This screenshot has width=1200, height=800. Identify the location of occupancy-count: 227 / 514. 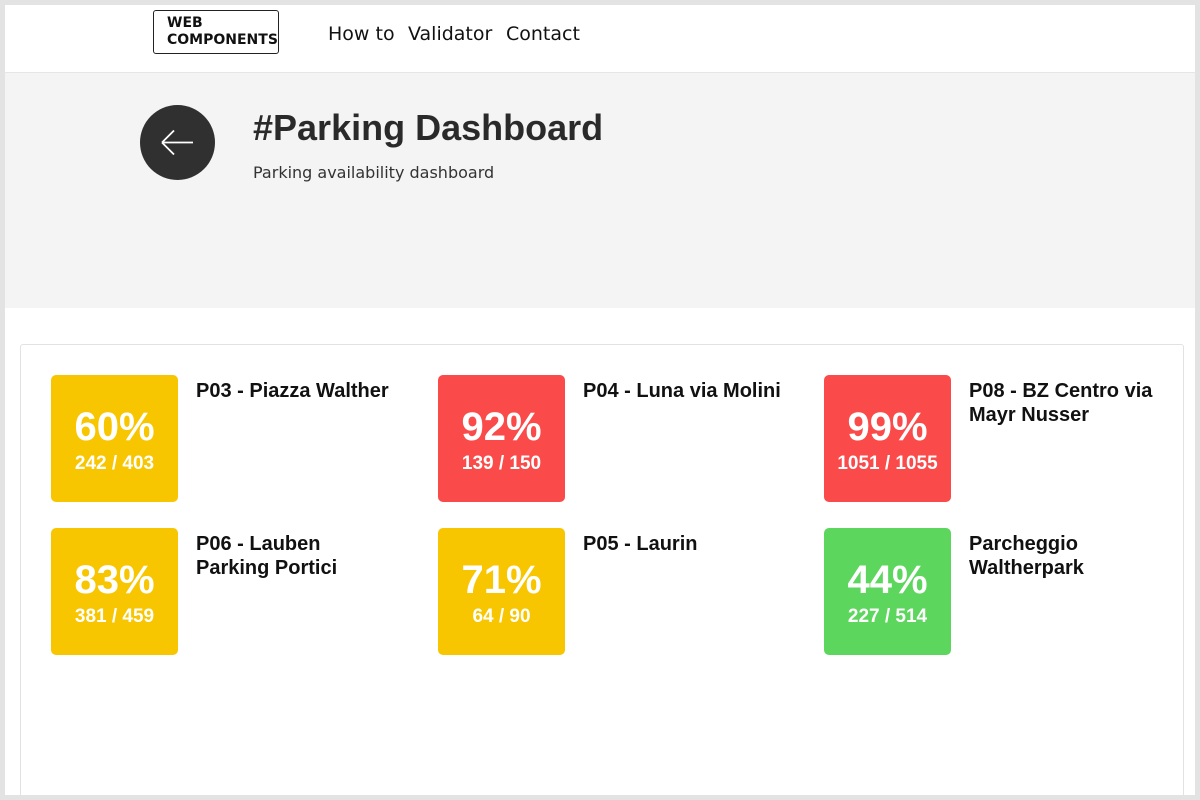
(887, 616).